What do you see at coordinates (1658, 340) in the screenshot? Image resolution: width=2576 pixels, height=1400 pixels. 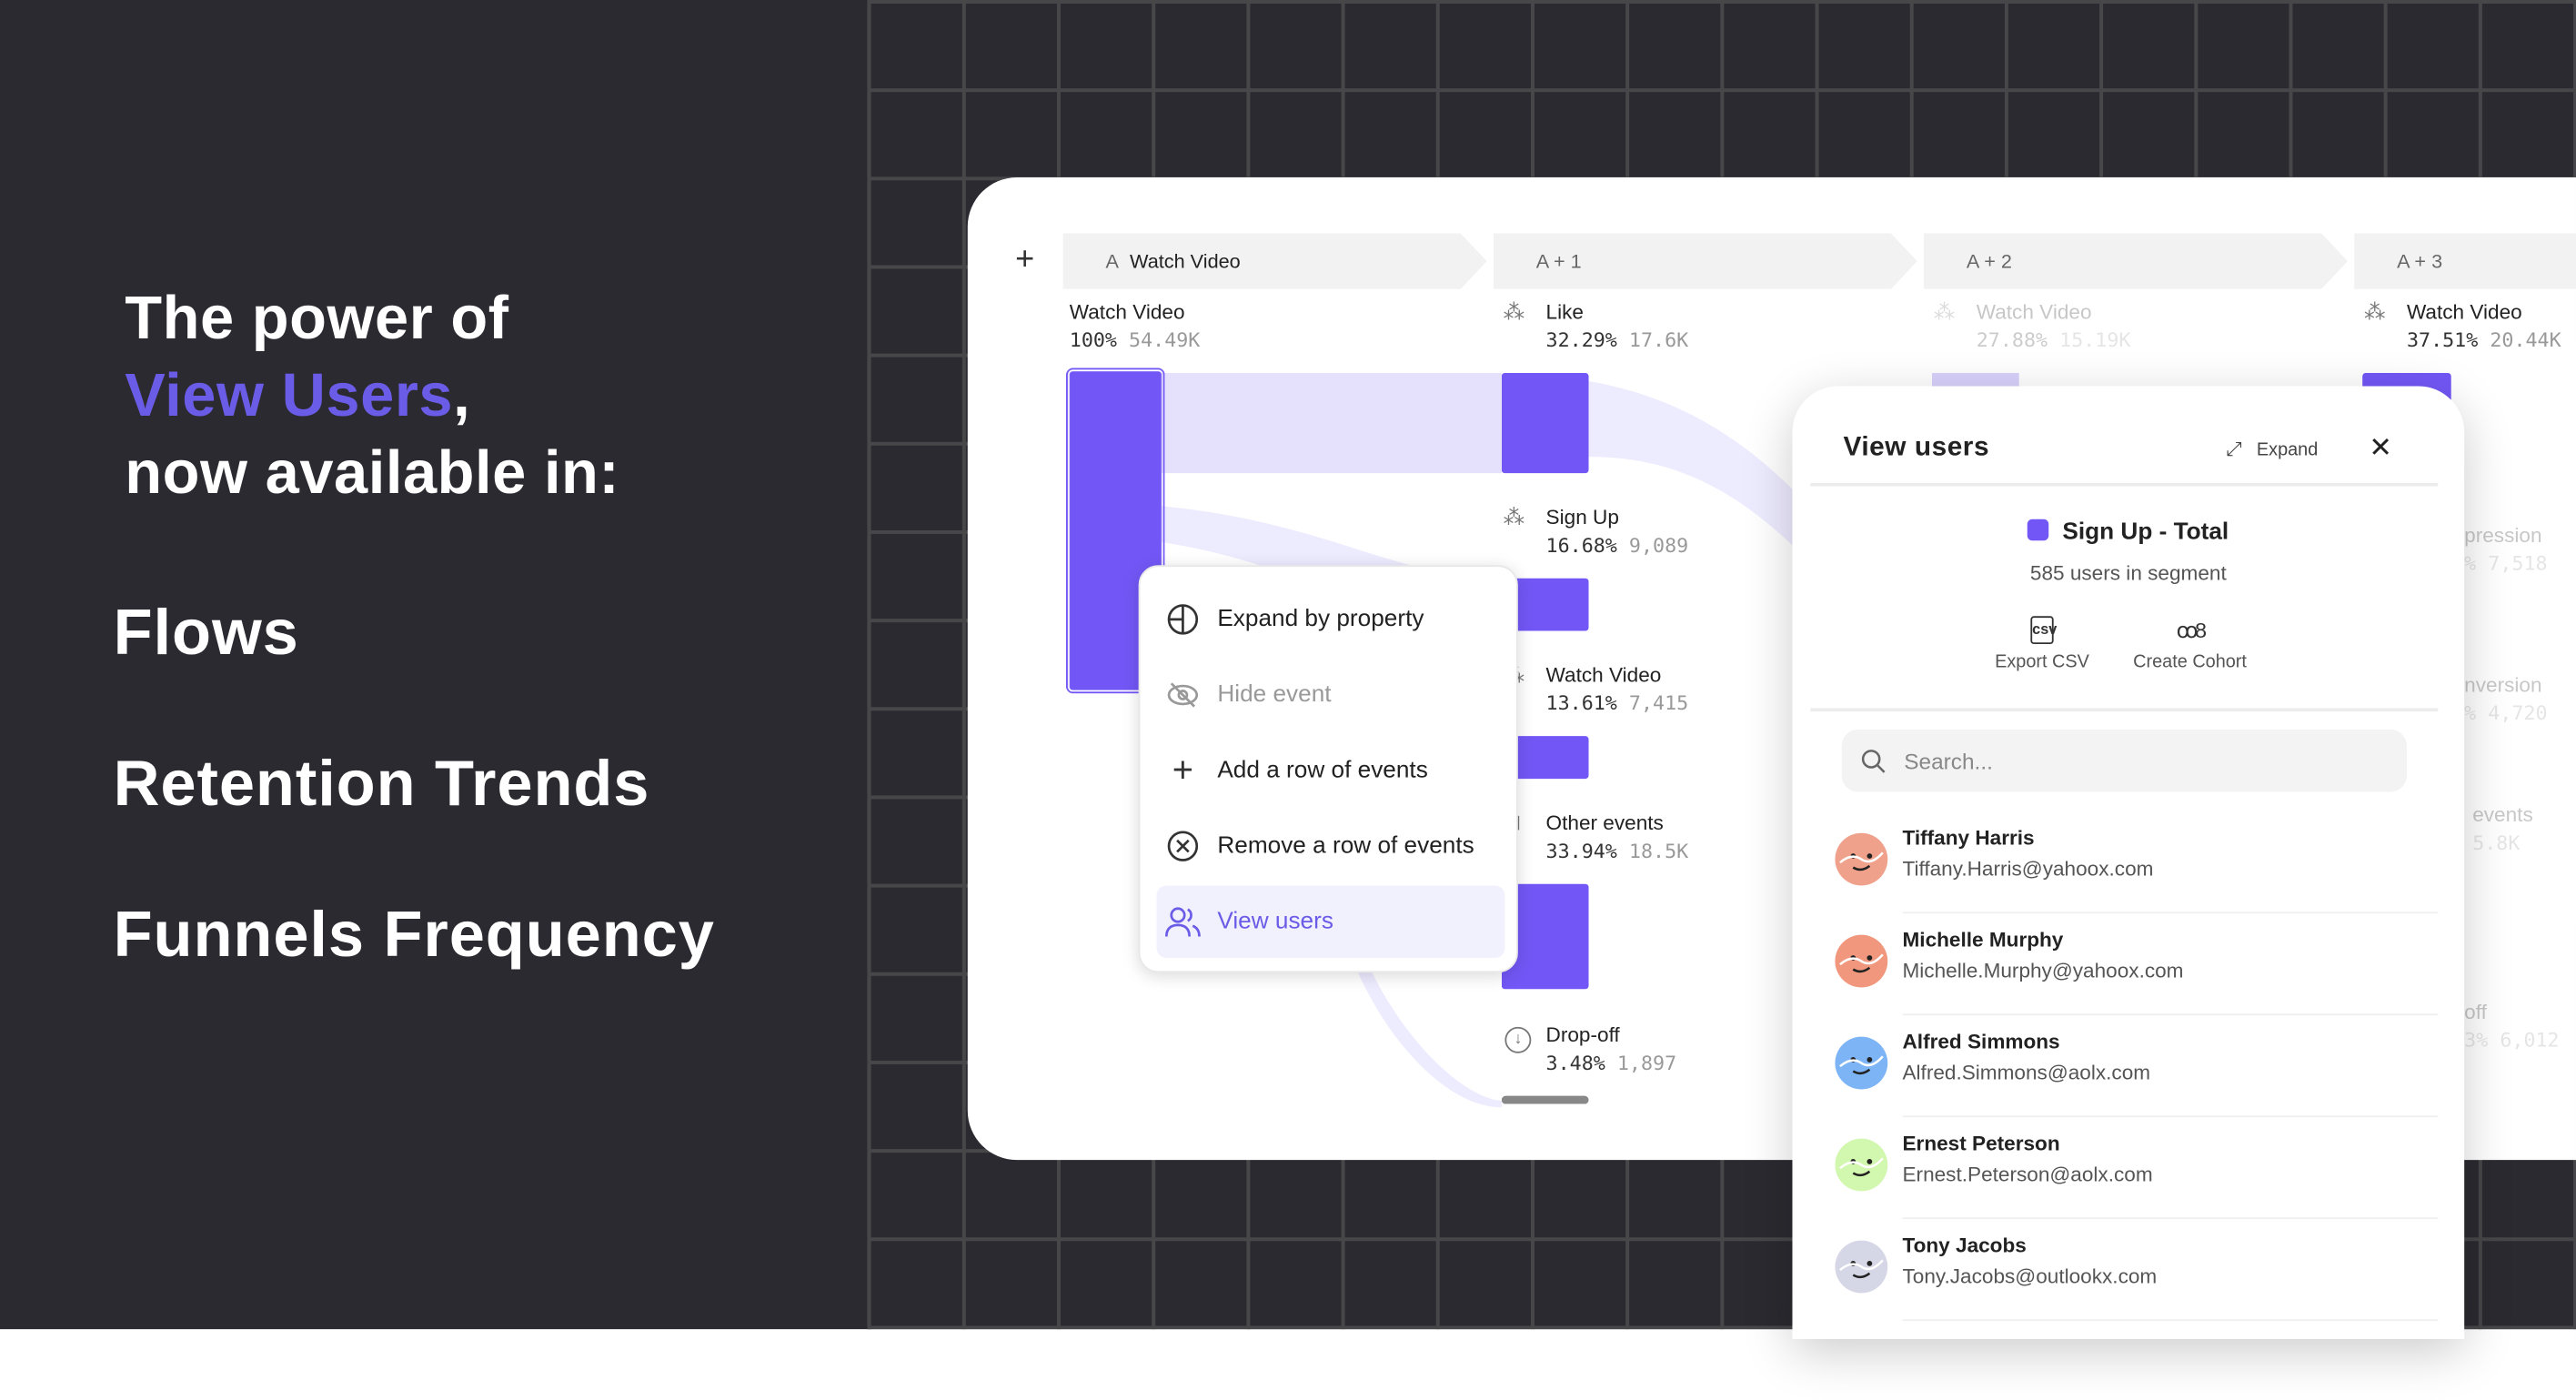 I see `node-count: 17.6K` at bounding box center [1658, 340].